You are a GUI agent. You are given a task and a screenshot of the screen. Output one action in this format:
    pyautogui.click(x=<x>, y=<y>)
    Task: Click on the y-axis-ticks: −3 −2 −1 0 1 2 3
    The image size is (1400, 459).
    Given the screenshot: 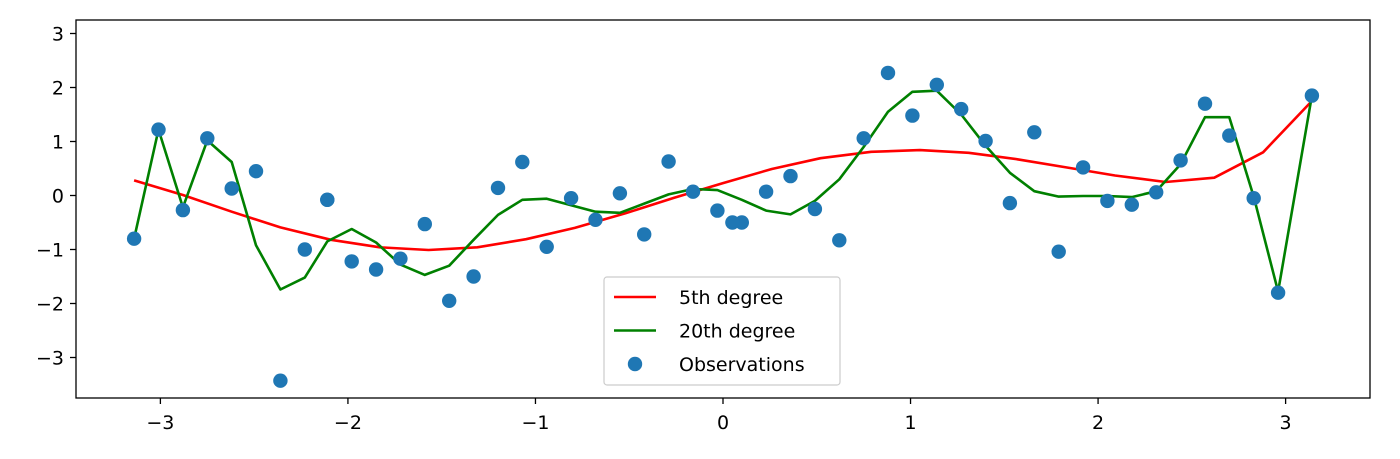 What is the action you would take?
    pyautogui.click(x=56, y=197)
    